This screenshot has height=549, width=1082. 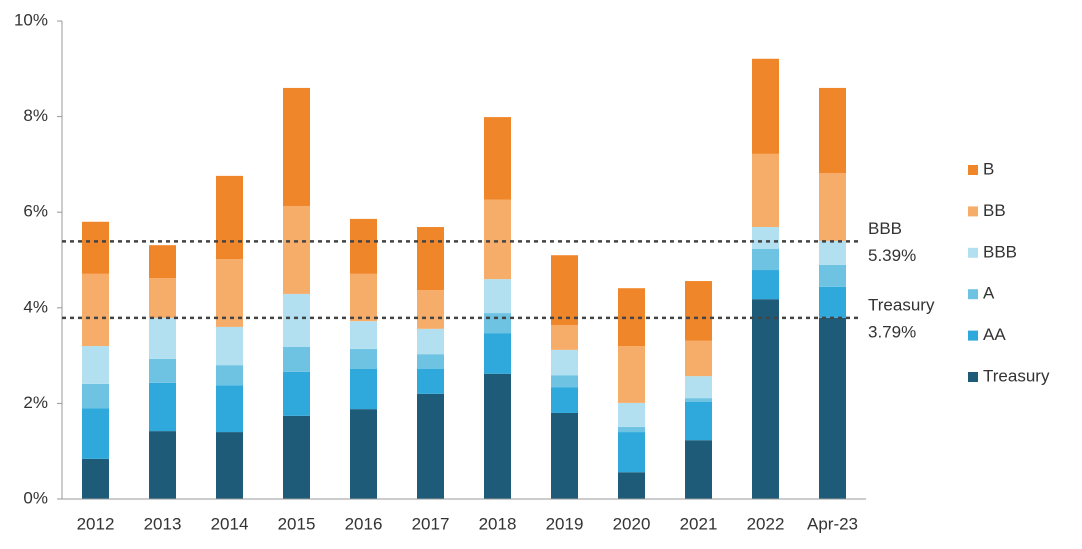 What do you see at coordinates (163, 523) in the screenshot?
I see `x-tick-label: 2013` at bounding box center [163, 523].